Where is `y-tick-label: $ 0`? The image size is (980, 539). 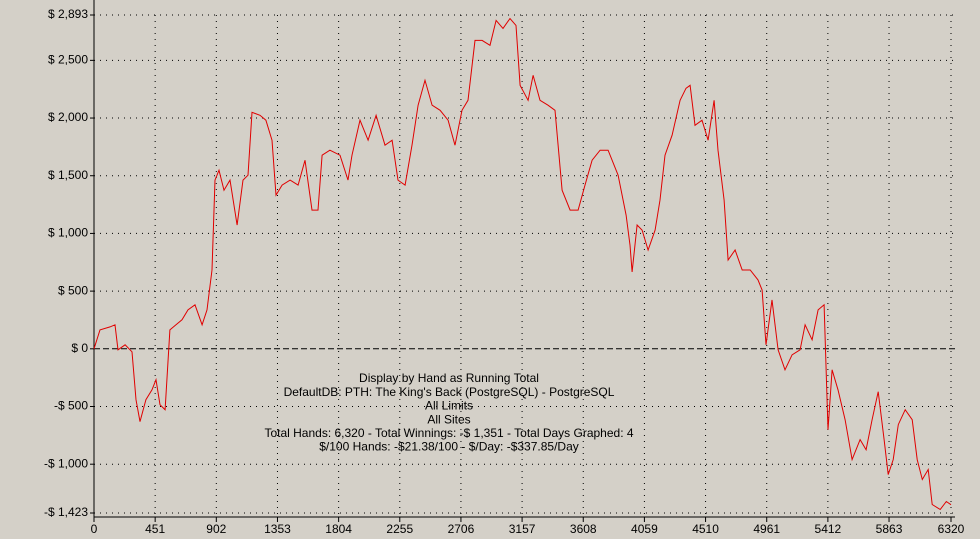 y-tick-label: $ 0 is located at coordinates (79, 348).